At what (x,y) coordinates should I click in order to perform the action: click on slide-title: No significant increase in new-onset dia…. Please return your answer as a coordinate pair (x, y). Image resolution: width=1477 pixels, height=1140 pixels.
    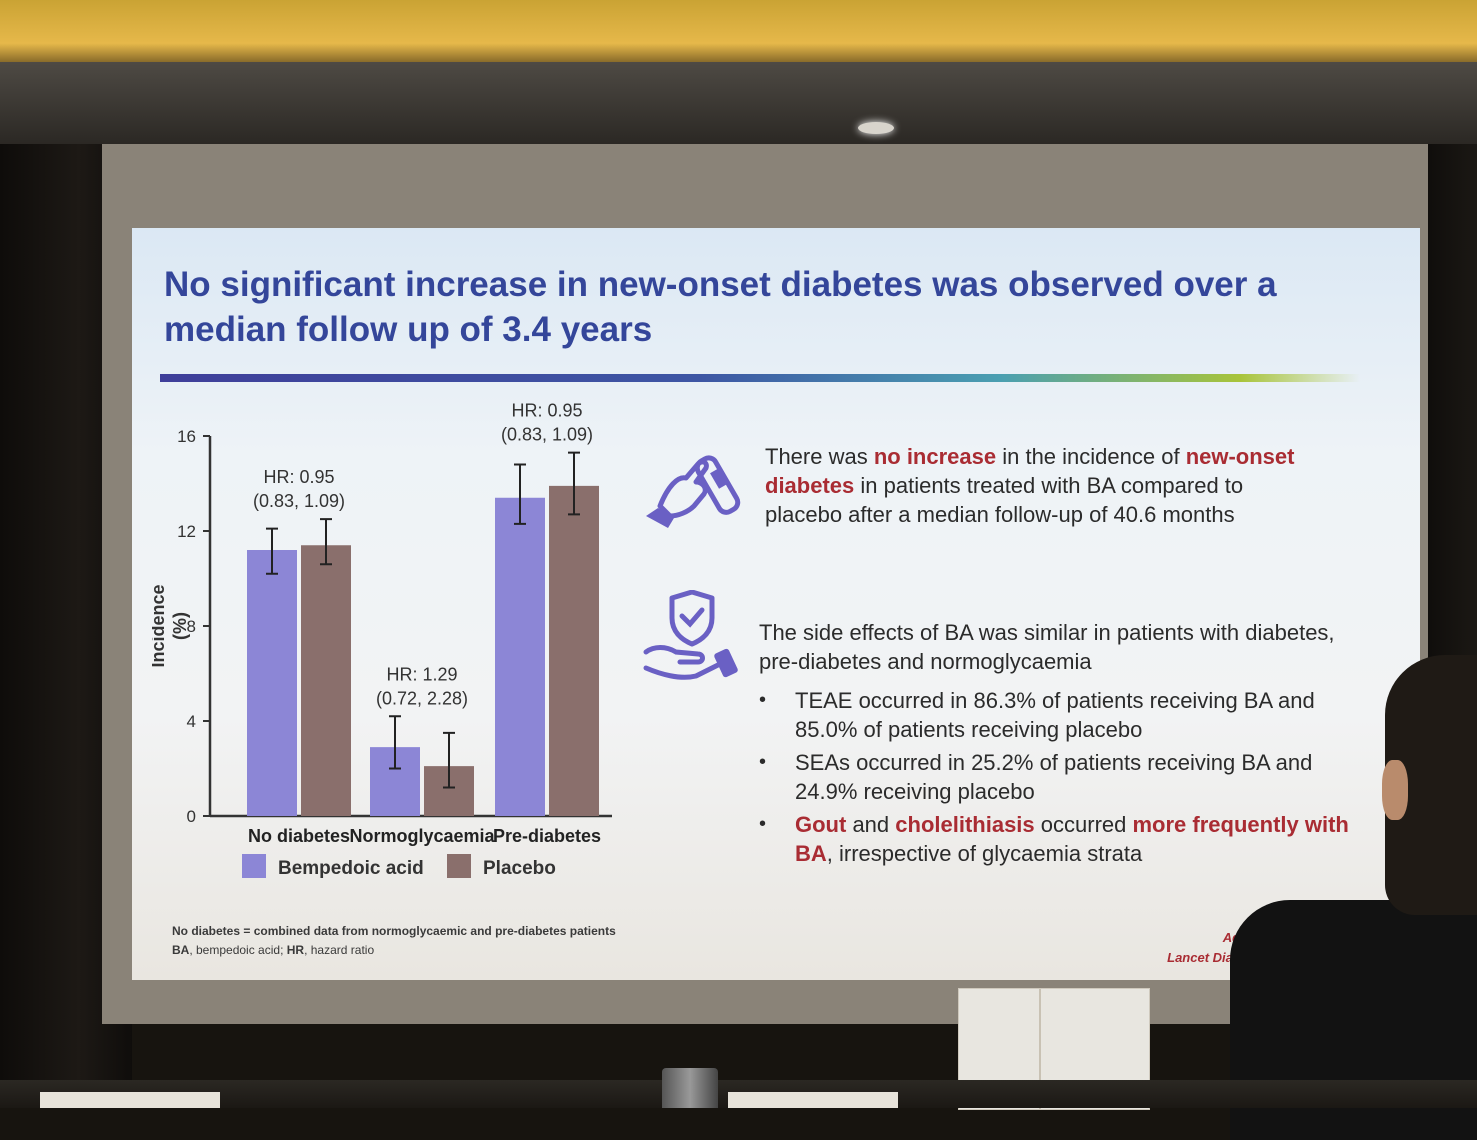
    Looking at the image, I should click on (720, 307).